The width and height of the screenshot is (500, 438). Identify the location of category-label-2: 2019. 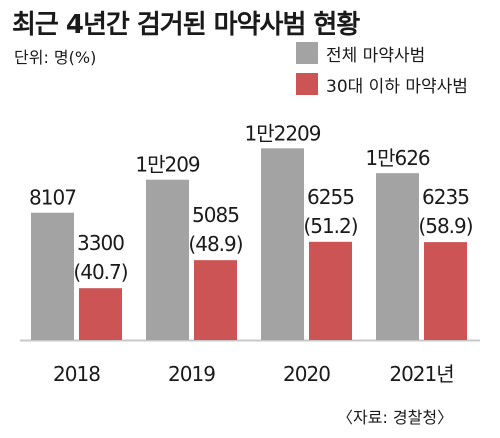
(191, 374).